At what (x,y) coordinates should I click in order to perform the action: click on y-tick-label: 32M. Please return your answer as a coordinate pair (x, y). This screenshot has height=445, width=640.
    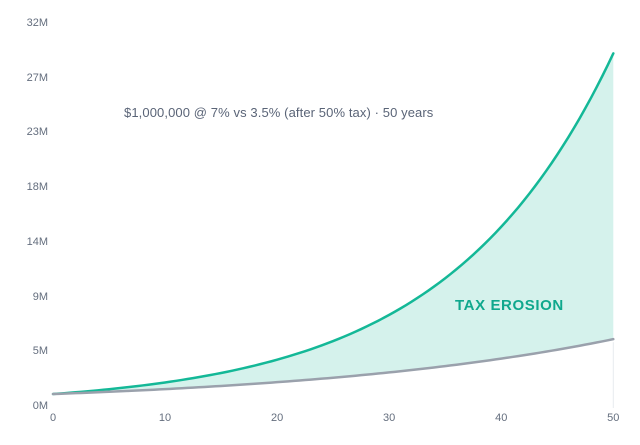
    Looking at the image, I should click on (37, 23).